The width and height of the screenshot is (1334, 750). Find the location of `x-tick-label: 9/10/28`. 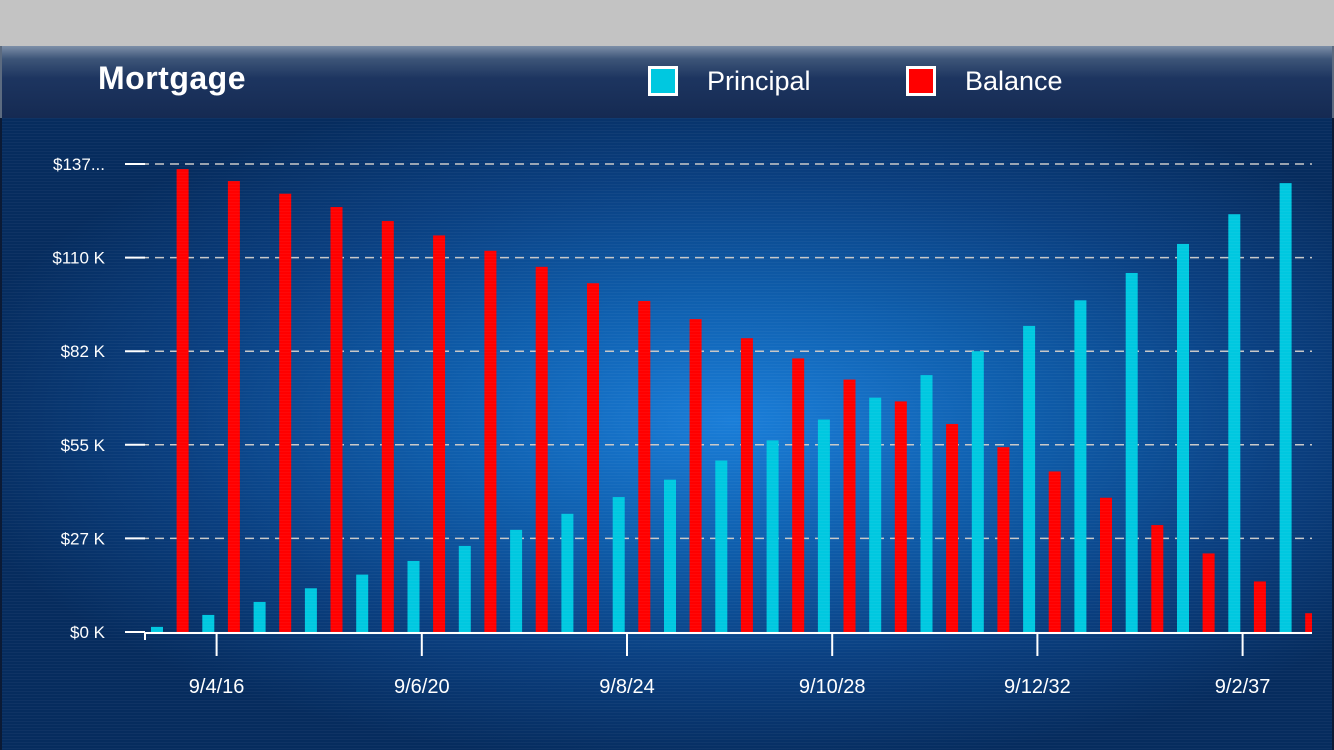

x-tick-label: 9/10/28 is located at coordinates (832, 687).